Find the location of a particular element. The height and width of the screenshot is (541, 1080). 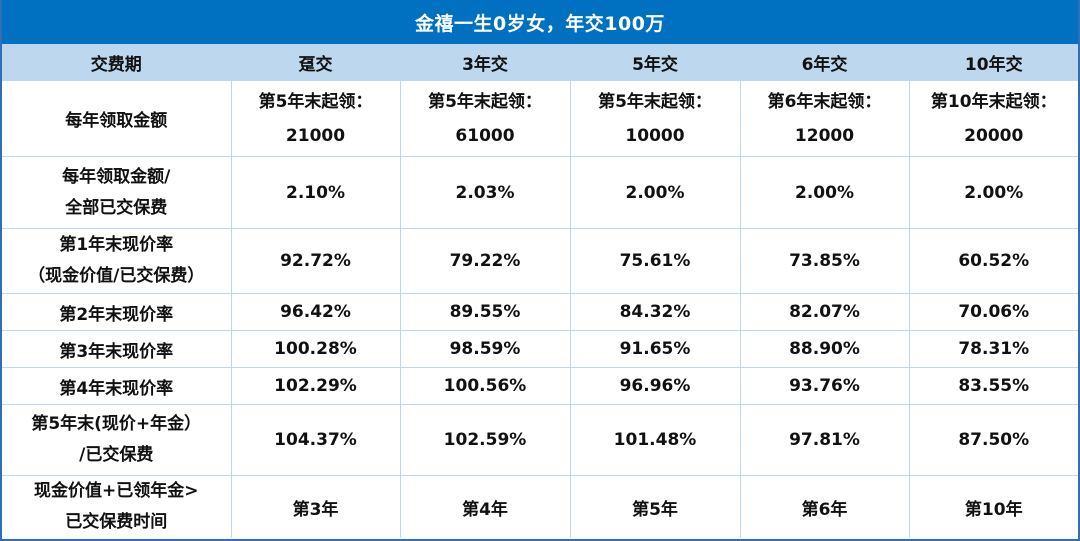

table-cell: 2.10% is located at coordinates (315, 192).